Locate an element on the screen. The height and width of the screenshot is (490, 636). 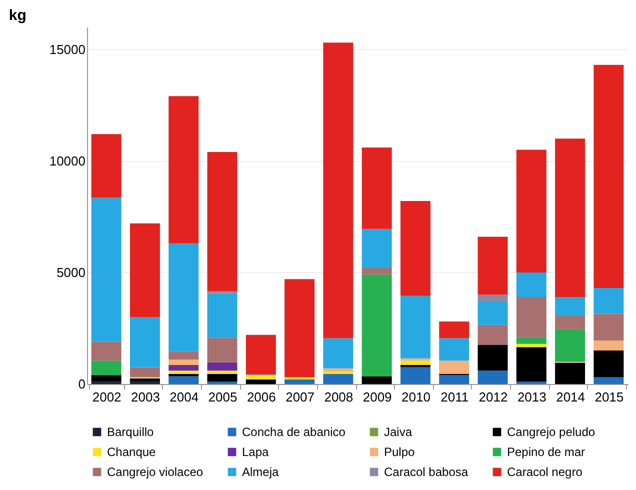
x-tick-label: 2015 is located at coordinates (609, 397).